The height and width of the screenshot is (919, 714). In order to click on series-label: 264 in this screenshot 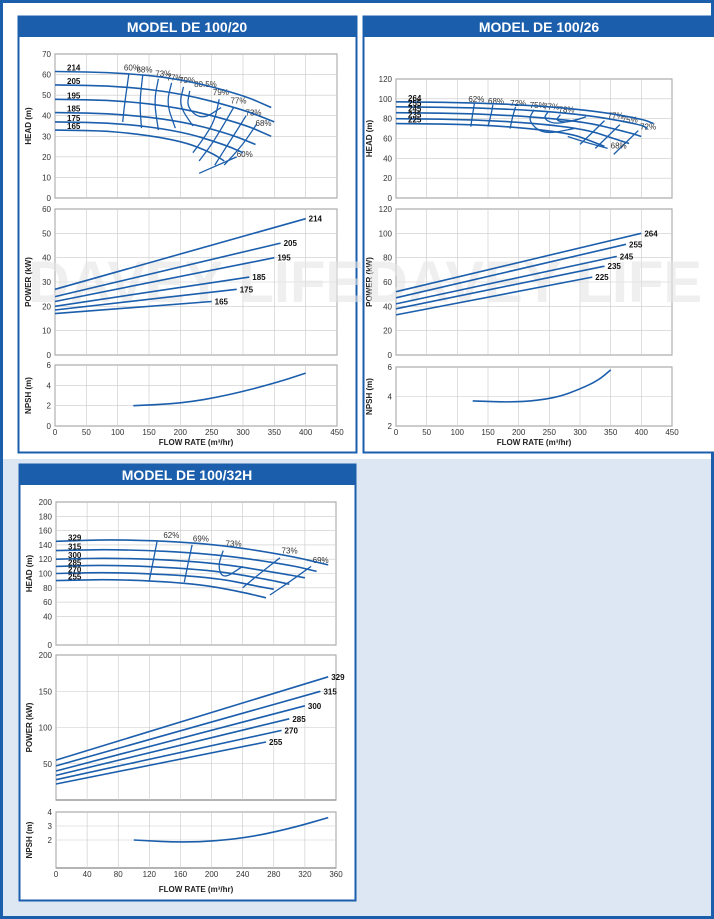, I will do `click(415, 98)`.